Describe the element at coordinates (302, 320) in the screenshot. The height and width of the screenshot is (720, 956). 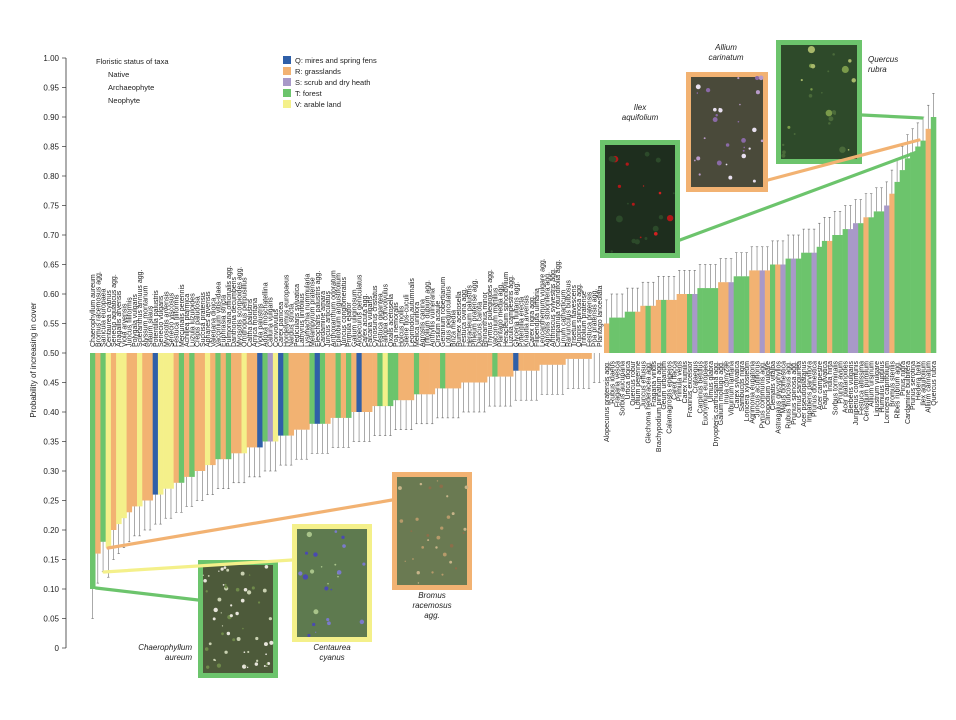
I see `taxon-label: Lathyrus linifolius` at that location.